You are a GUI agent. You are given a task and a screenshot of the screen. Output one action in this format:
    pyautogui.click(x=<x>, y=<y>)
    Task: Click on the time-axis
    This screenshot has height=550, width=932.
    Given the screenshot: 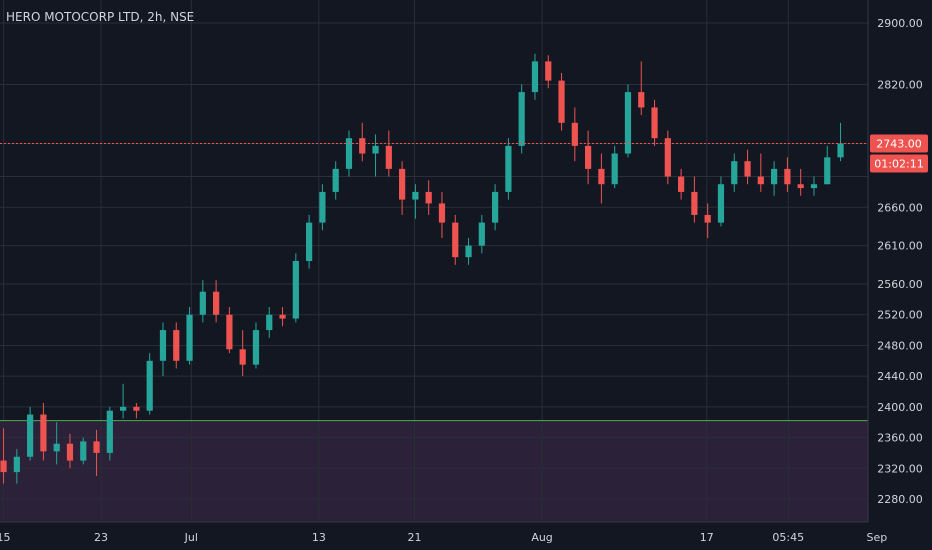 What is the action you would take?
    pyautogui.click(x=434, y=536)
    